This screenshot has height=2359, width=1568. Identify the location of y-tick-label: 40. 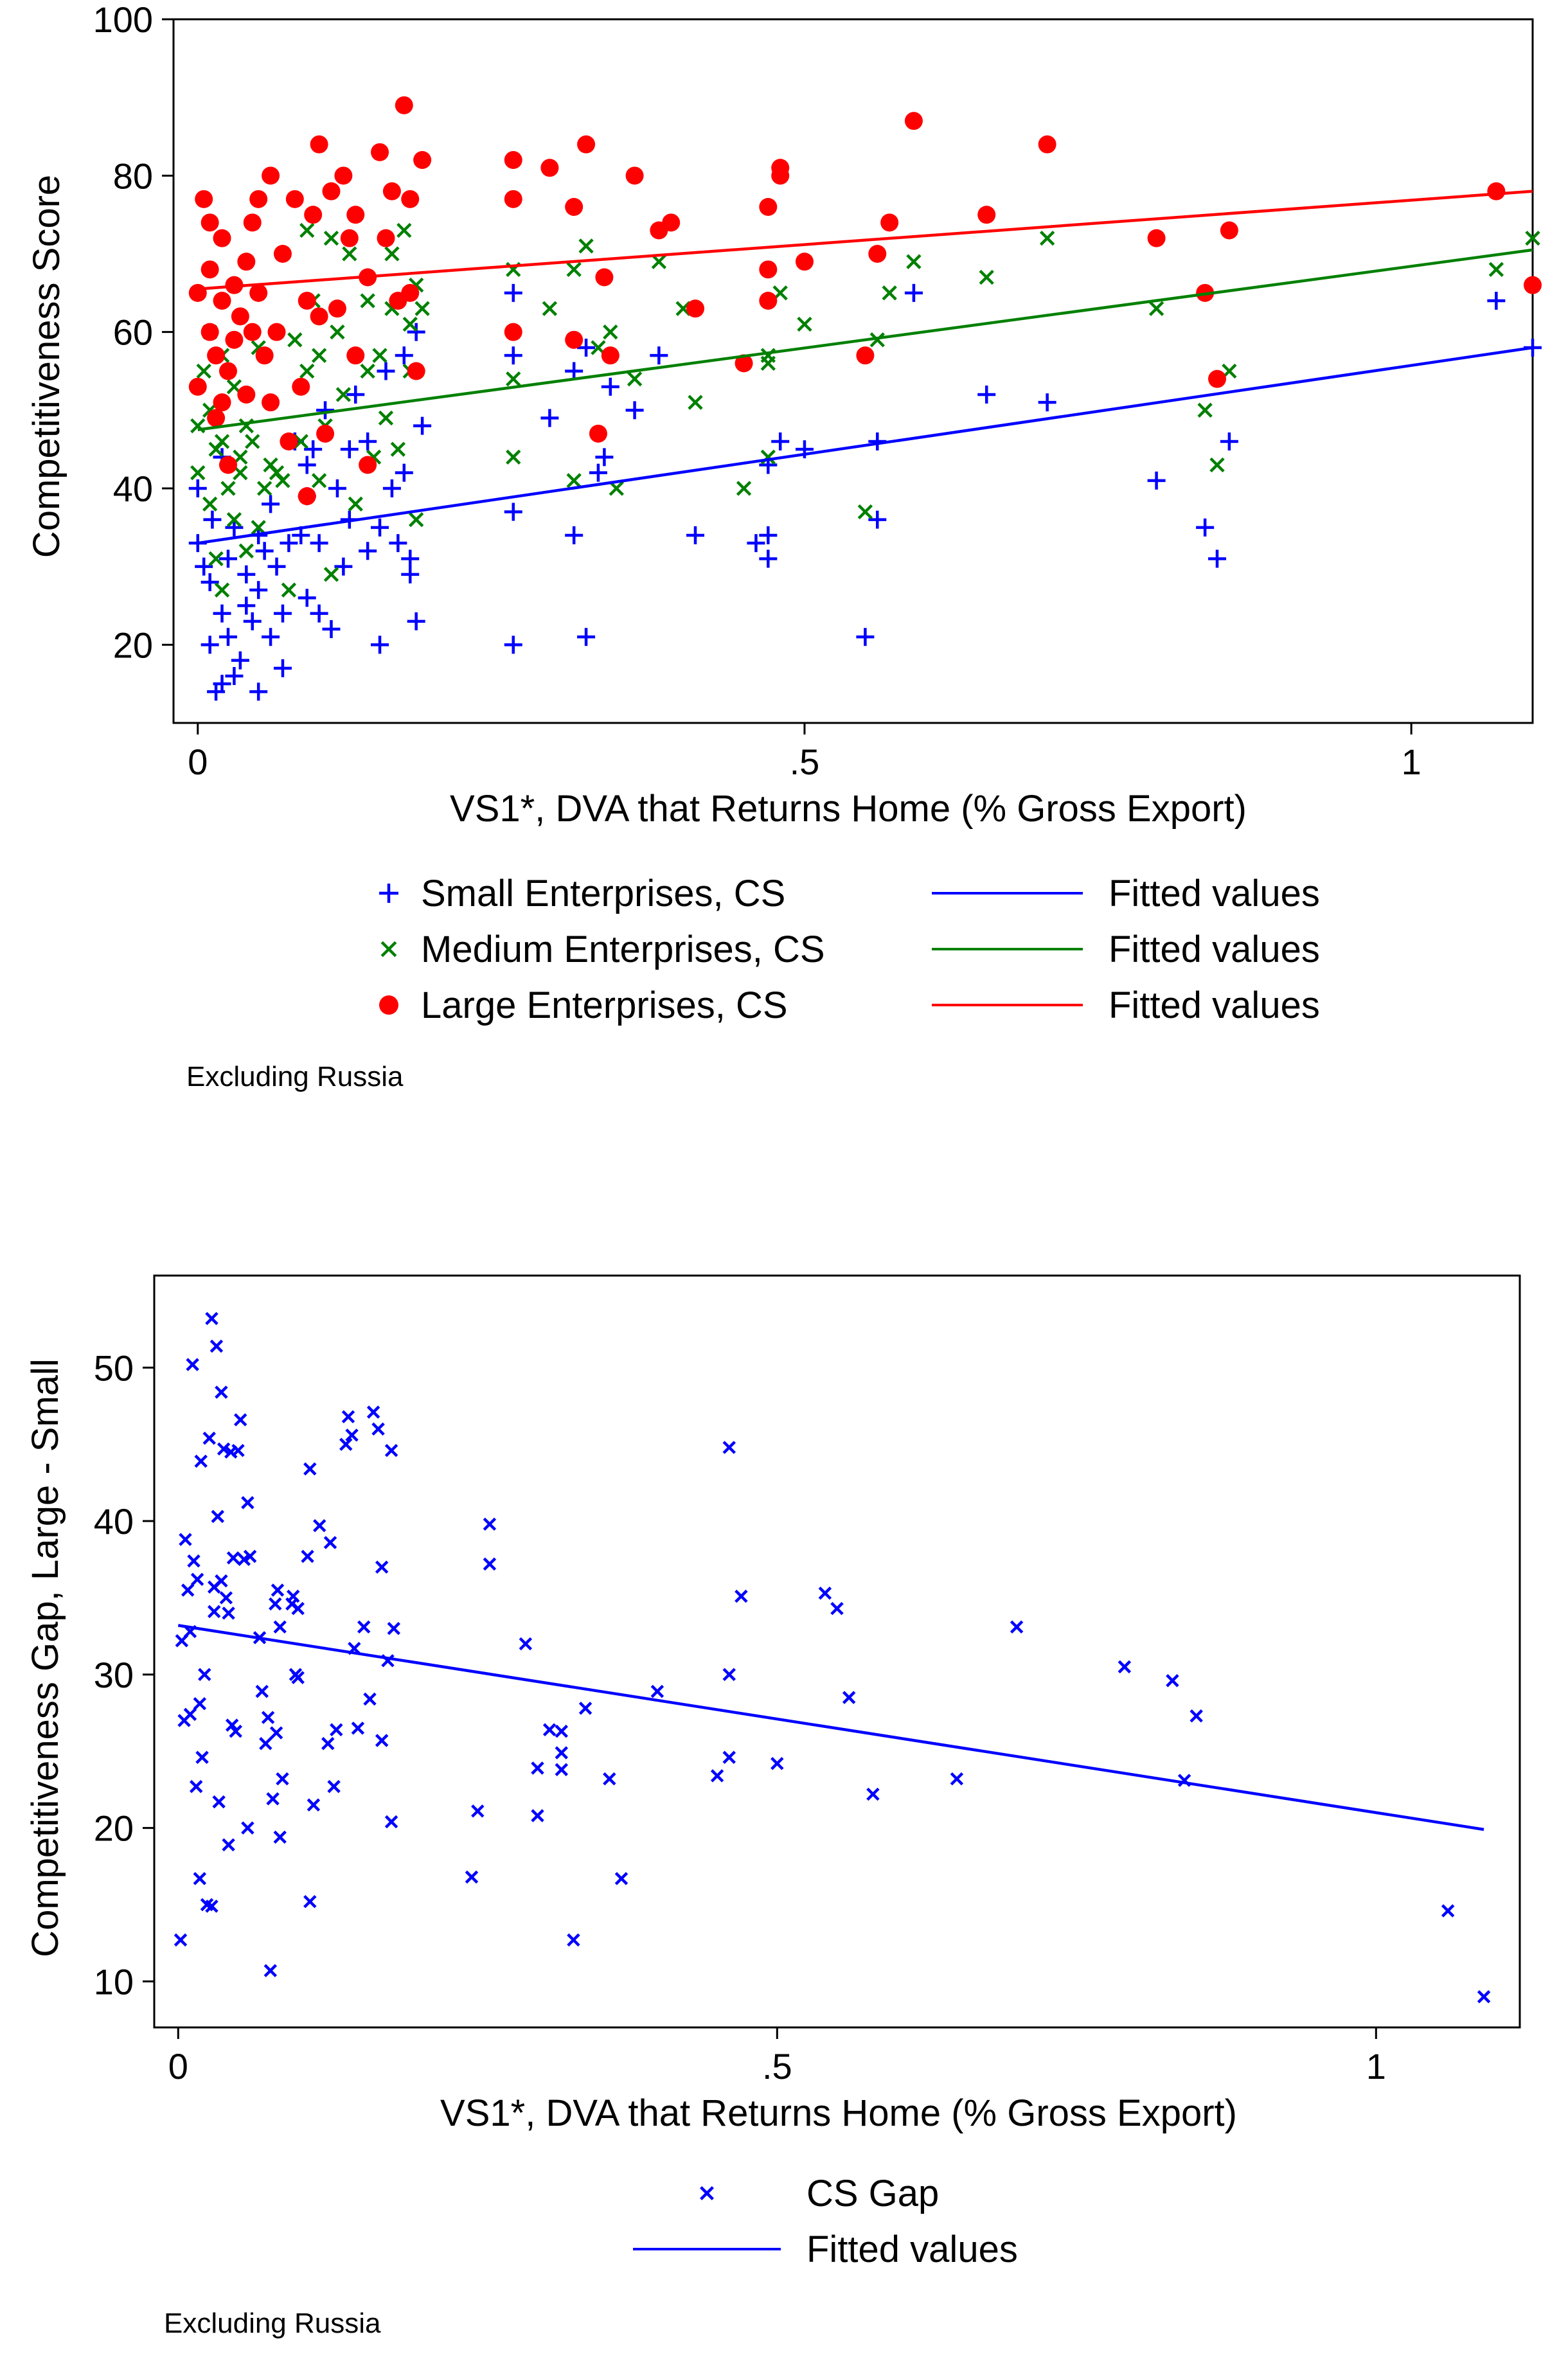
(133, 489).